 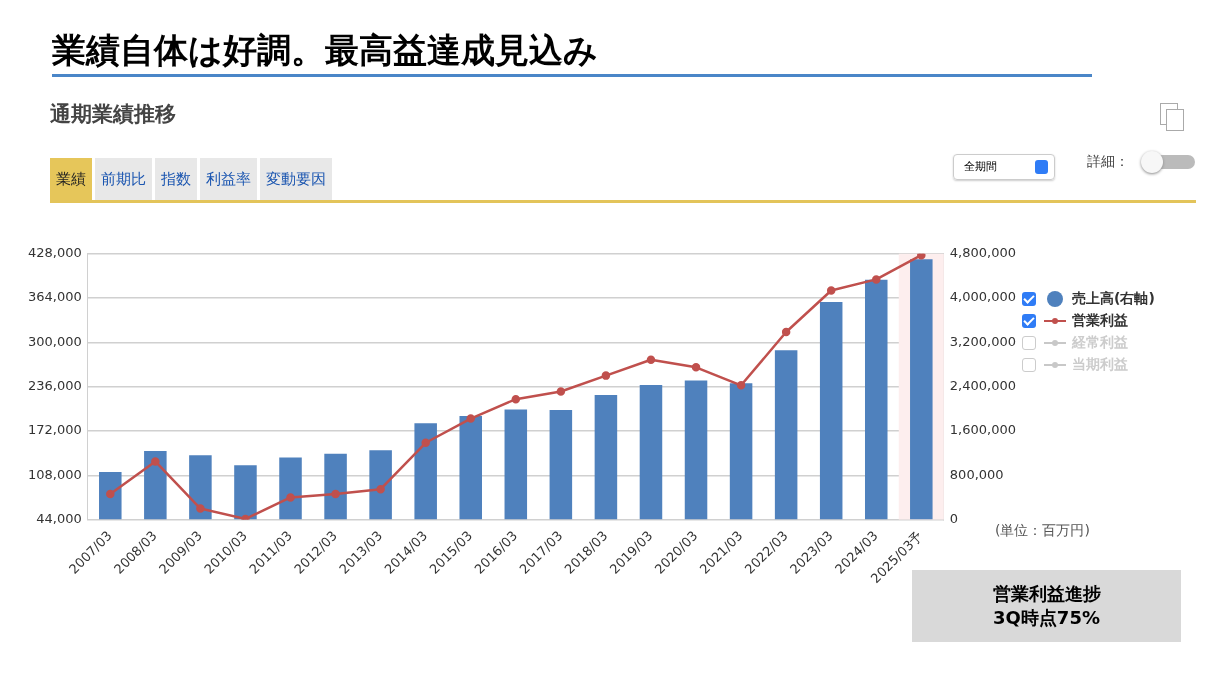 What do you see at coordinates (980, 166) in the screenshot?
I see `text: 全期間` at bounding box center [980, 166].